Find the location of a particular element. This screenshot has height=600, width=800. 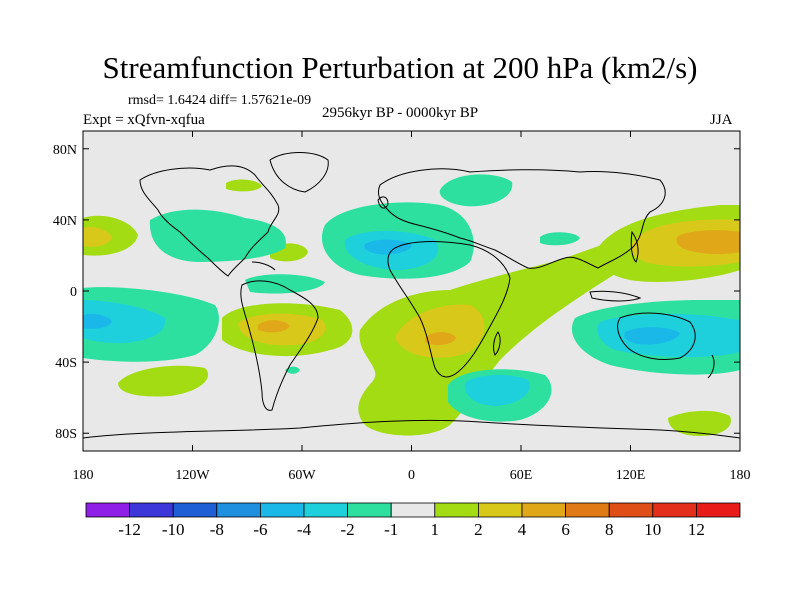

positive-core-africa is located at coordinates (440, 331).